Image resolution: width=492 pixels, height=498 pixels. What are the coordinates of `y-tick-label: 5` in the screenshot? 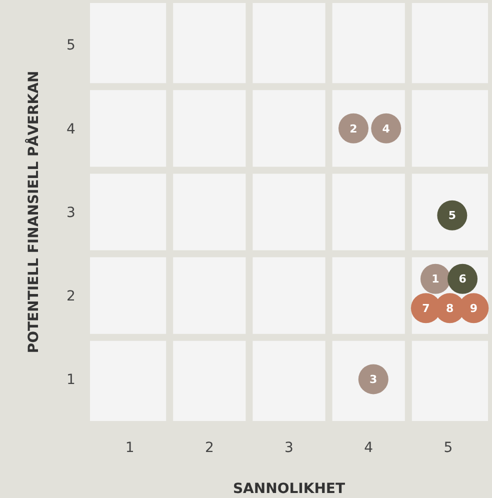 It's located at (71, 46).